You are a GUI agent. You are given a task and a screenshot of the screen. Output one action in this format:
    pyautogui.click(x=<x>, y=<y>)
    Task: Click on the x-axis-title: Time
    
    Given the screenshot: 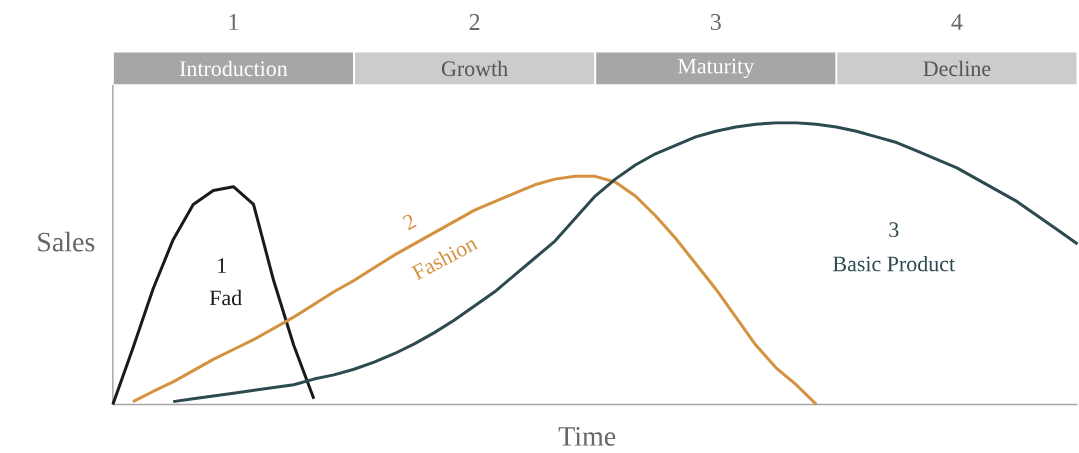 What is the action you would take?
    pyautogui.click(x=587, y=436)
    